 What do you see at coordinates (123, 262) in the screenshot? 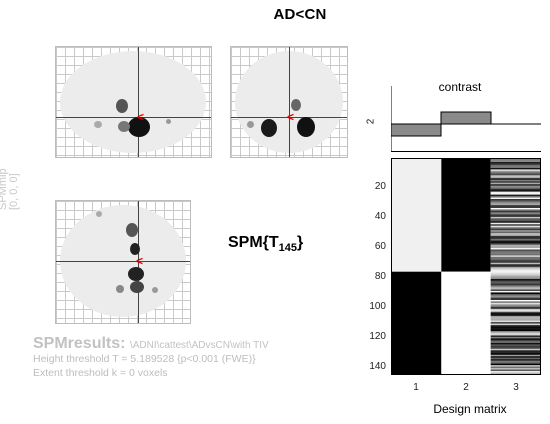
I see `glass-brain-axial: <` at bounding box center [123, 262].